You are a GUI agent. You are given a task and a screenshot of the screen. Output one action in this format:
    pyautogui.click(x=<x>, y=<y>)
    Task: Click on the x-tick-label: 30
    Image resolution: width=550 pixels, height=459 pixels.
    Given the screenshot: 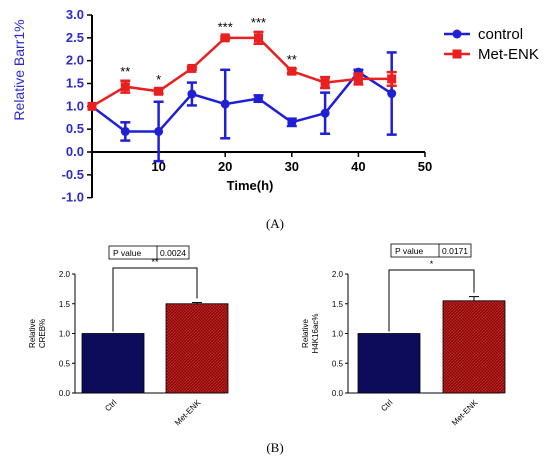 What is the action you would take?
    pyautogui.click(x=292, y=166)
    